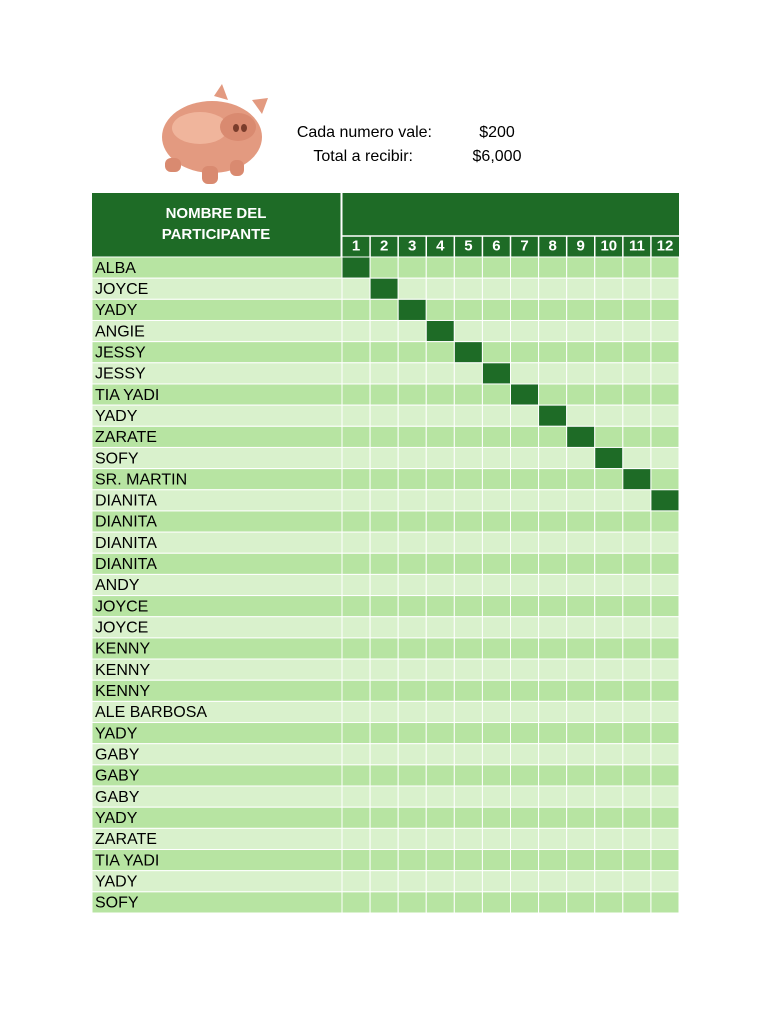 The height and width of the screenshot is (1024, 768). Describe the element at coordinates (665, 245) in the screenshot. I see `column-number: 12` at that location.